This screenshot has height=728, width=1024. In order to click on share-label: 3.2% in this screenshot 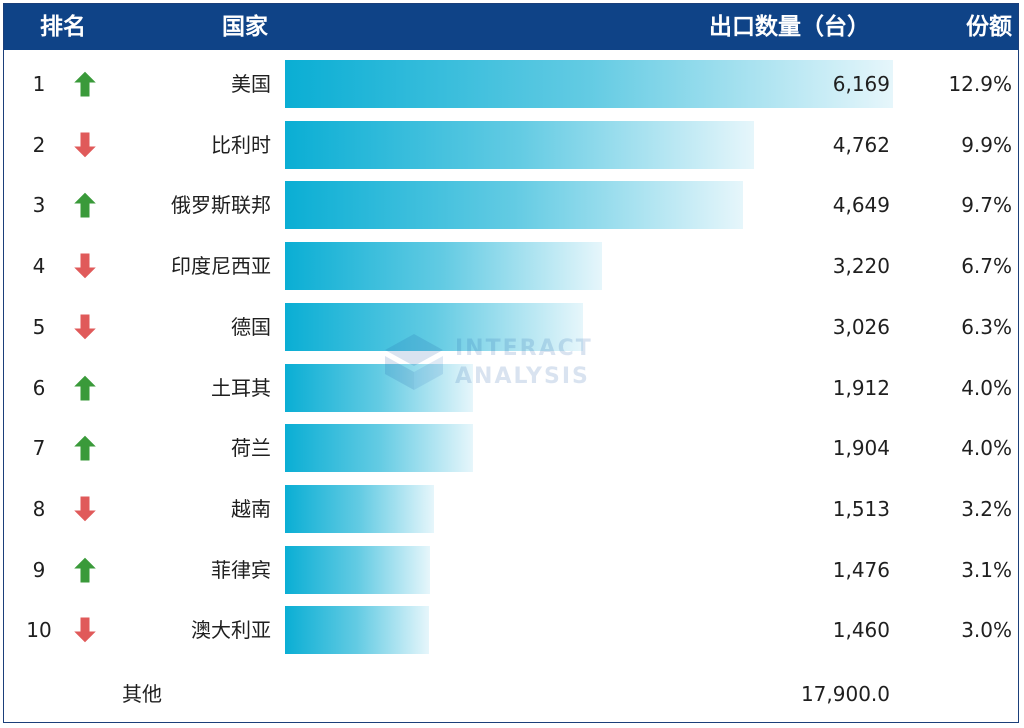, I will do `click(986, 508)`.